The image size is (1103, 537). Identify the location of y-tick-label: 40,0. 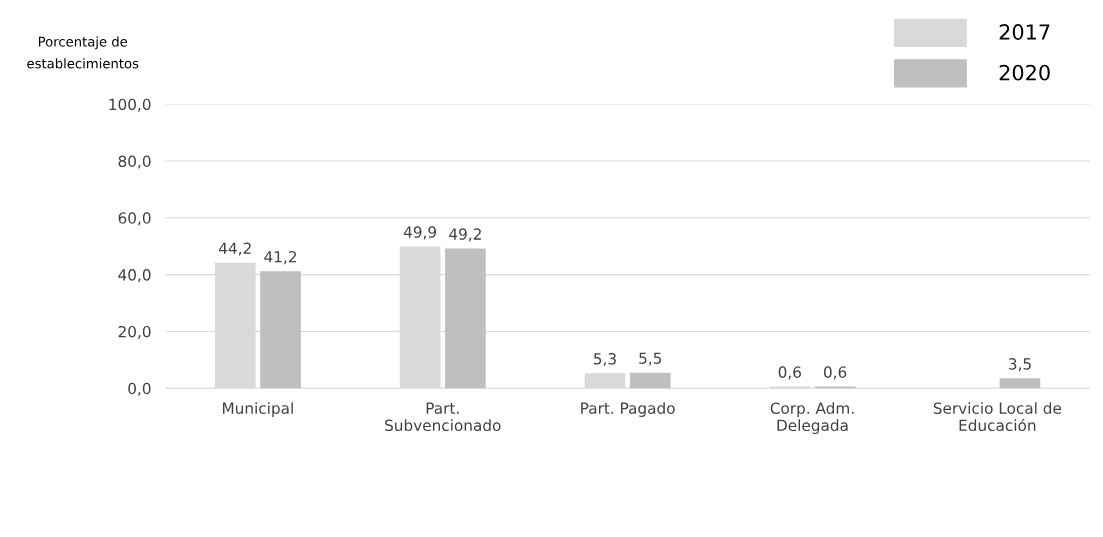
(134, 276).